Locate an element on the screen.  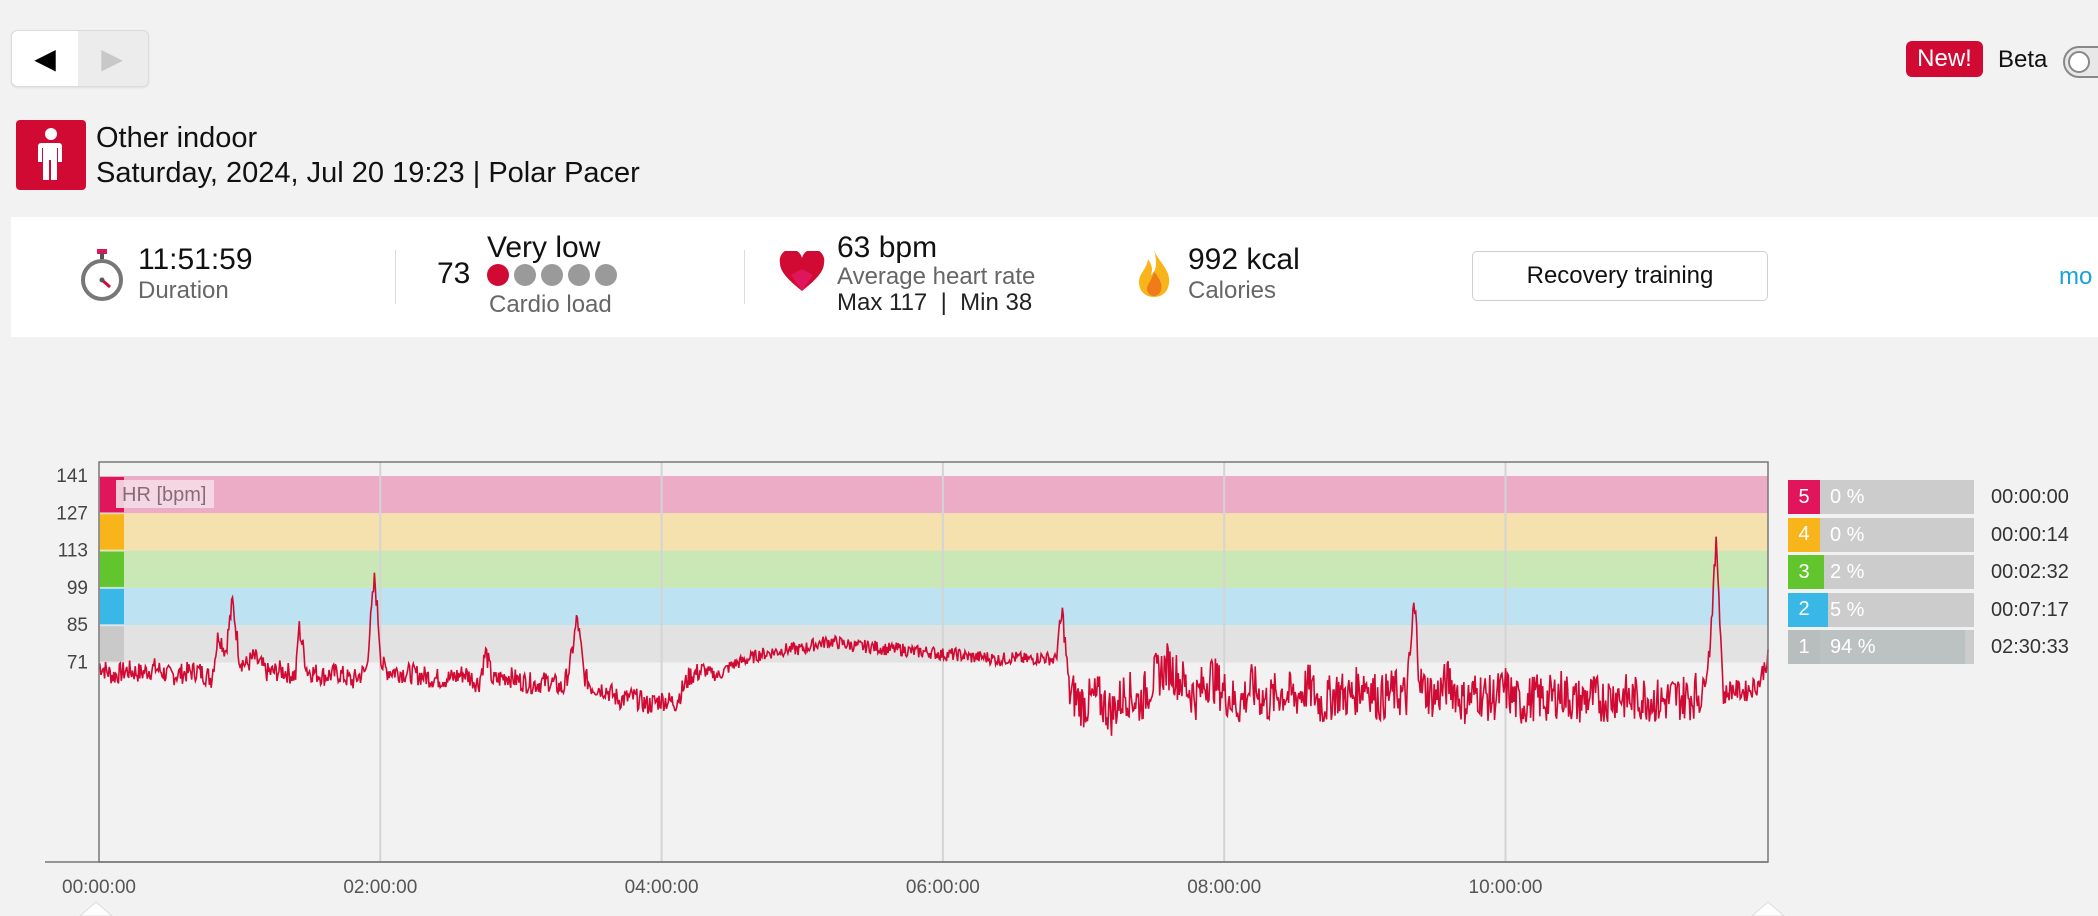
zone-time: 00:02:32 is located at coordinates (2030, 572).